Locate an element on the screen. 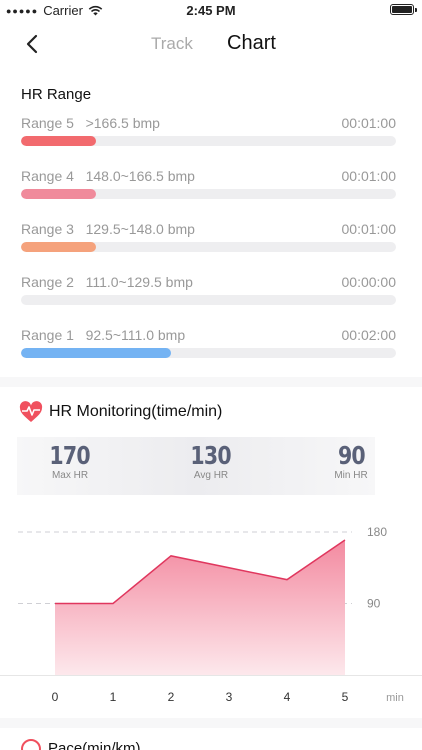 The width and height of the screenshot is (422, 750). hr-monitoring-header: HR Monitoring(time/min) is located at coordinates (120, 412).